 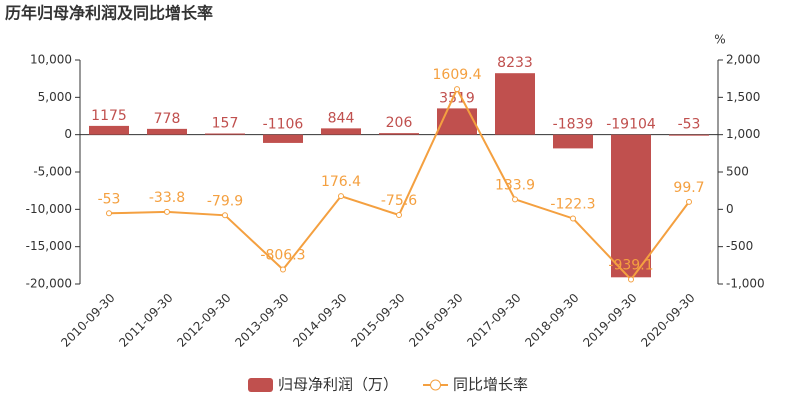 What do you see at coordinates (49, 209) in the screenshot?
I see `y-tick-label: -10,000` at bounding box center [49, 209].